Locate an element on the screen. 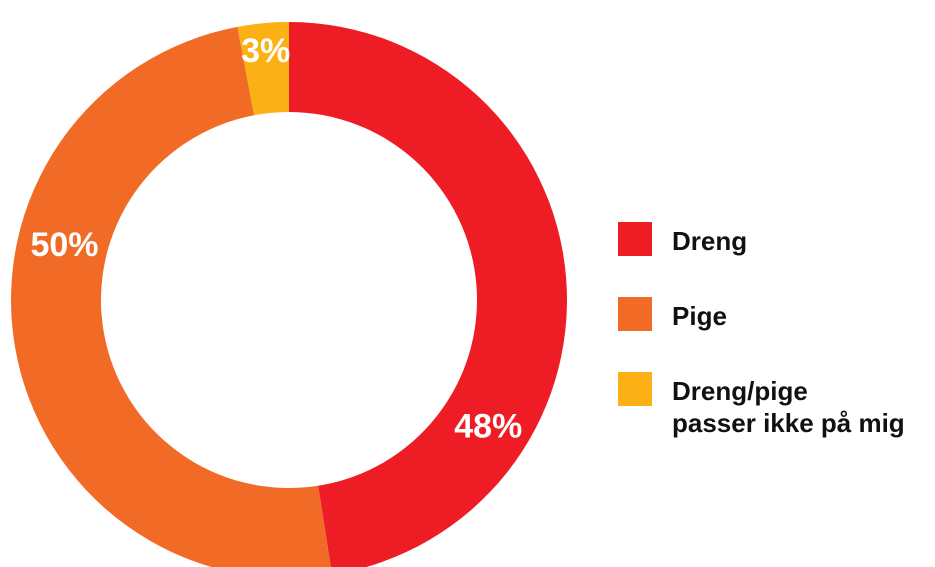  legend-swatch-dreng-pige is located at coordinates (635, 389).